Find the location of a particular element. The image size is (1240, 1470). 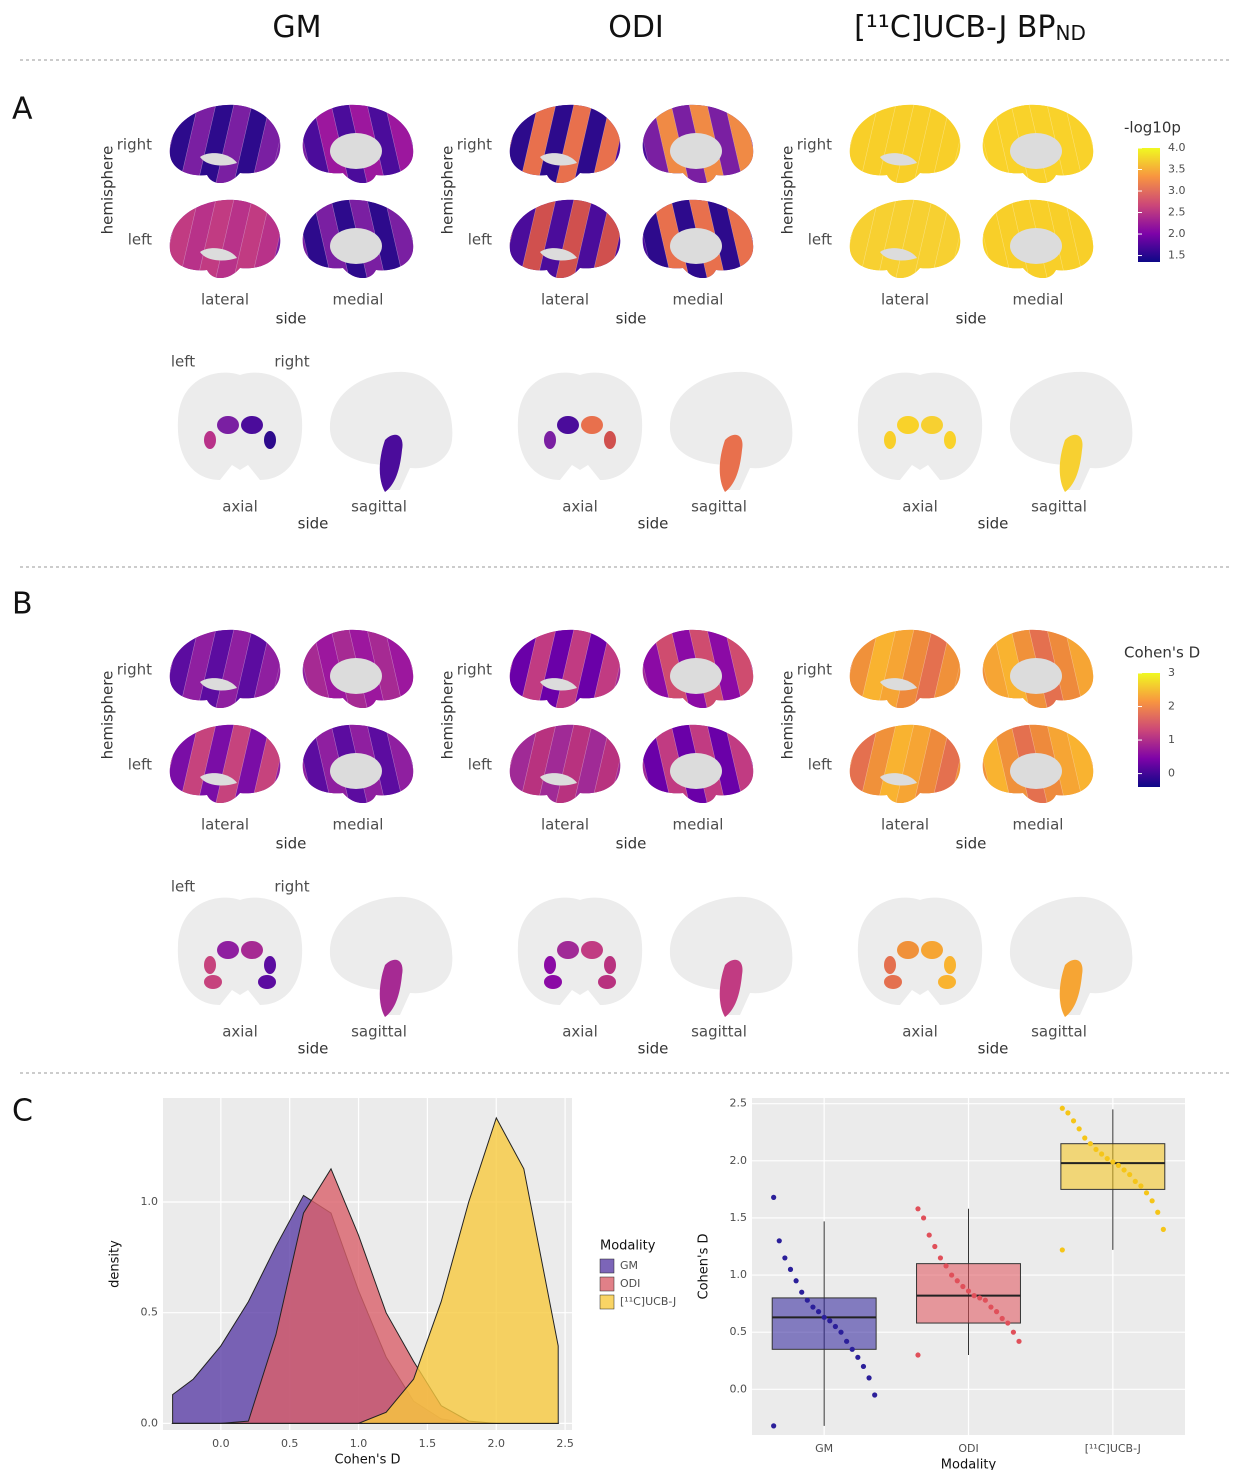

subcortical-sagittal is located at coordinates (1071, 431).